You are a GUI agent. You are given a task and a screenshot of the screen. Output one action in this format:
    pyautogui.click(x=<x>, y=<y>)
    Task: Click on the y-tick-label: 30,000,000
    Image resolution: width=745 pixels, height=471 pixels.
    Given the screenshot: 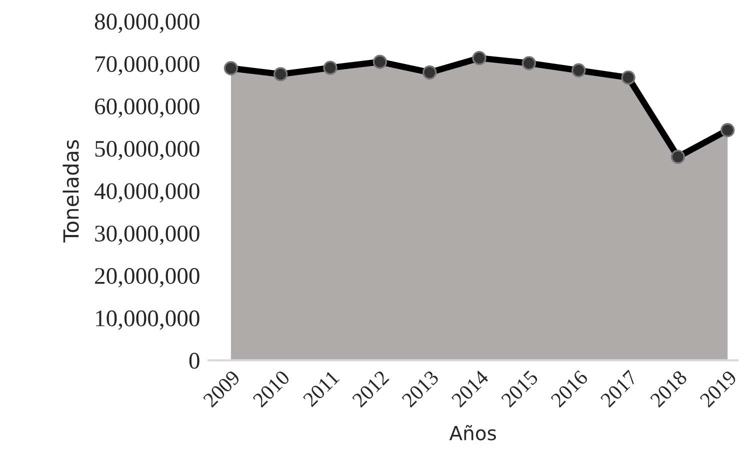 What is the action you would take?
    pyautogui.click(x=147, y=235)
    